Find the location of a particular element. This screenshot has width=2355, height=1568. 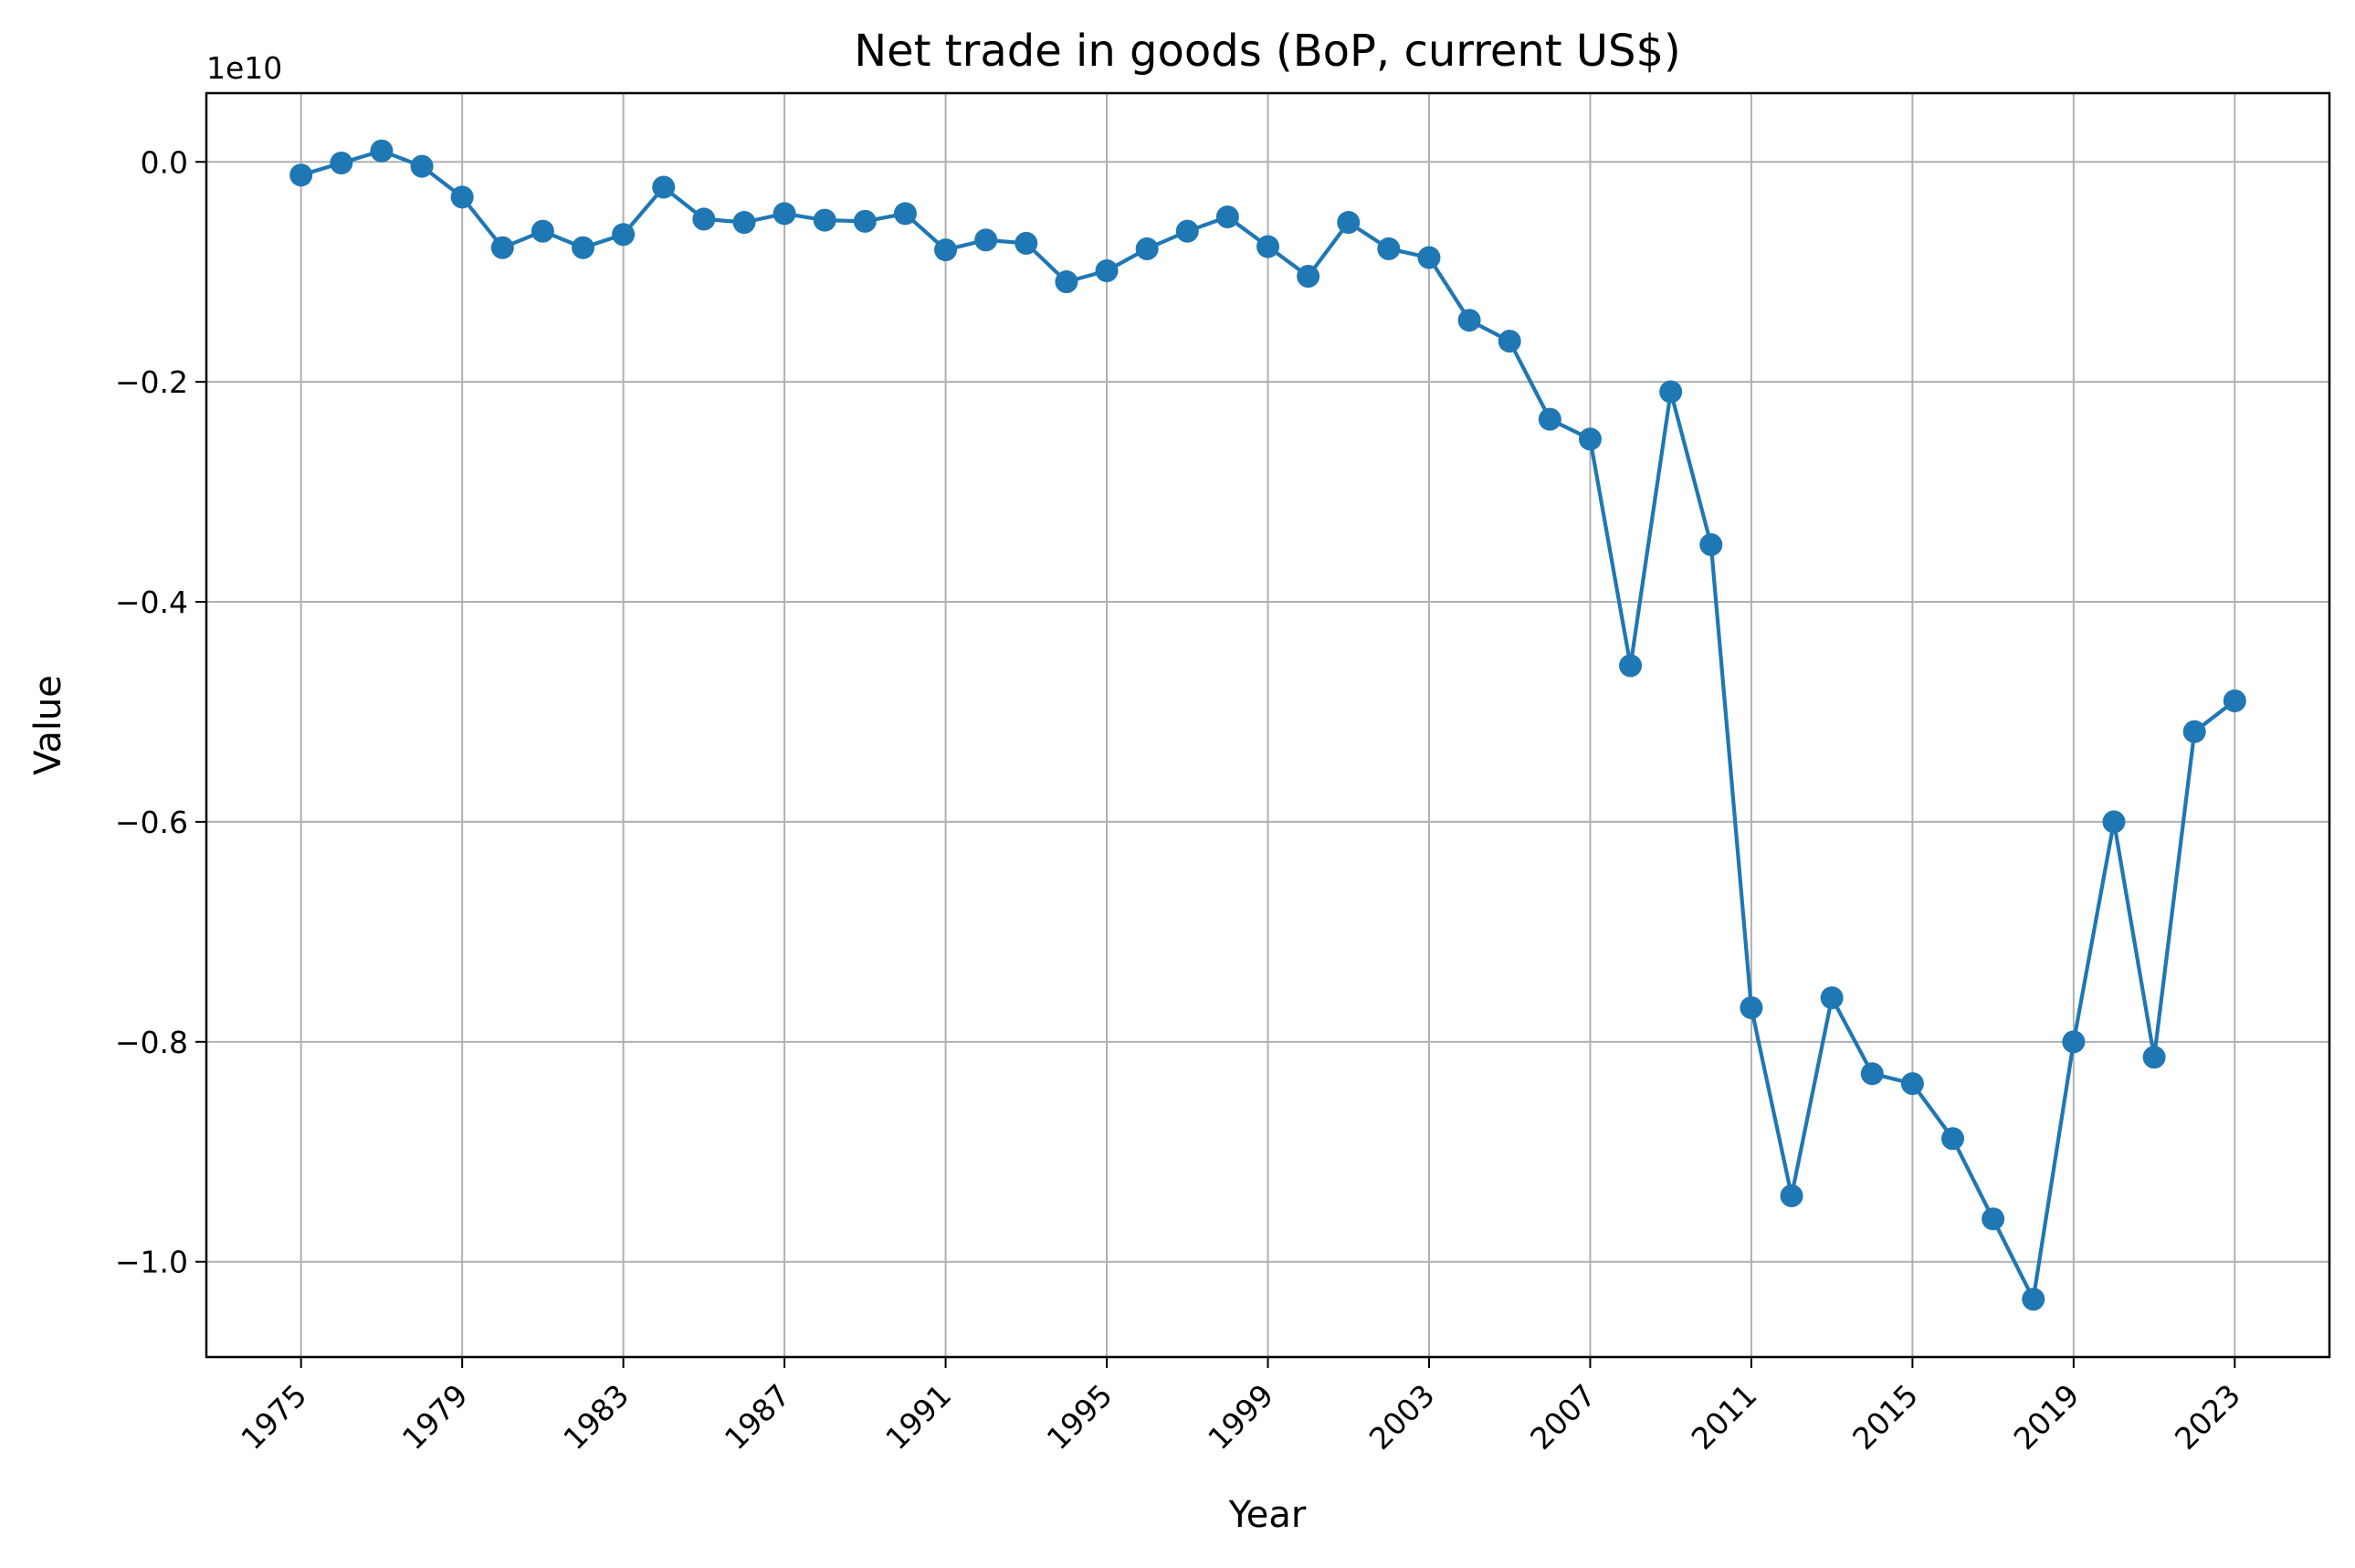

y-tick-label: −1.0 is located at coordinates (151, 1262).